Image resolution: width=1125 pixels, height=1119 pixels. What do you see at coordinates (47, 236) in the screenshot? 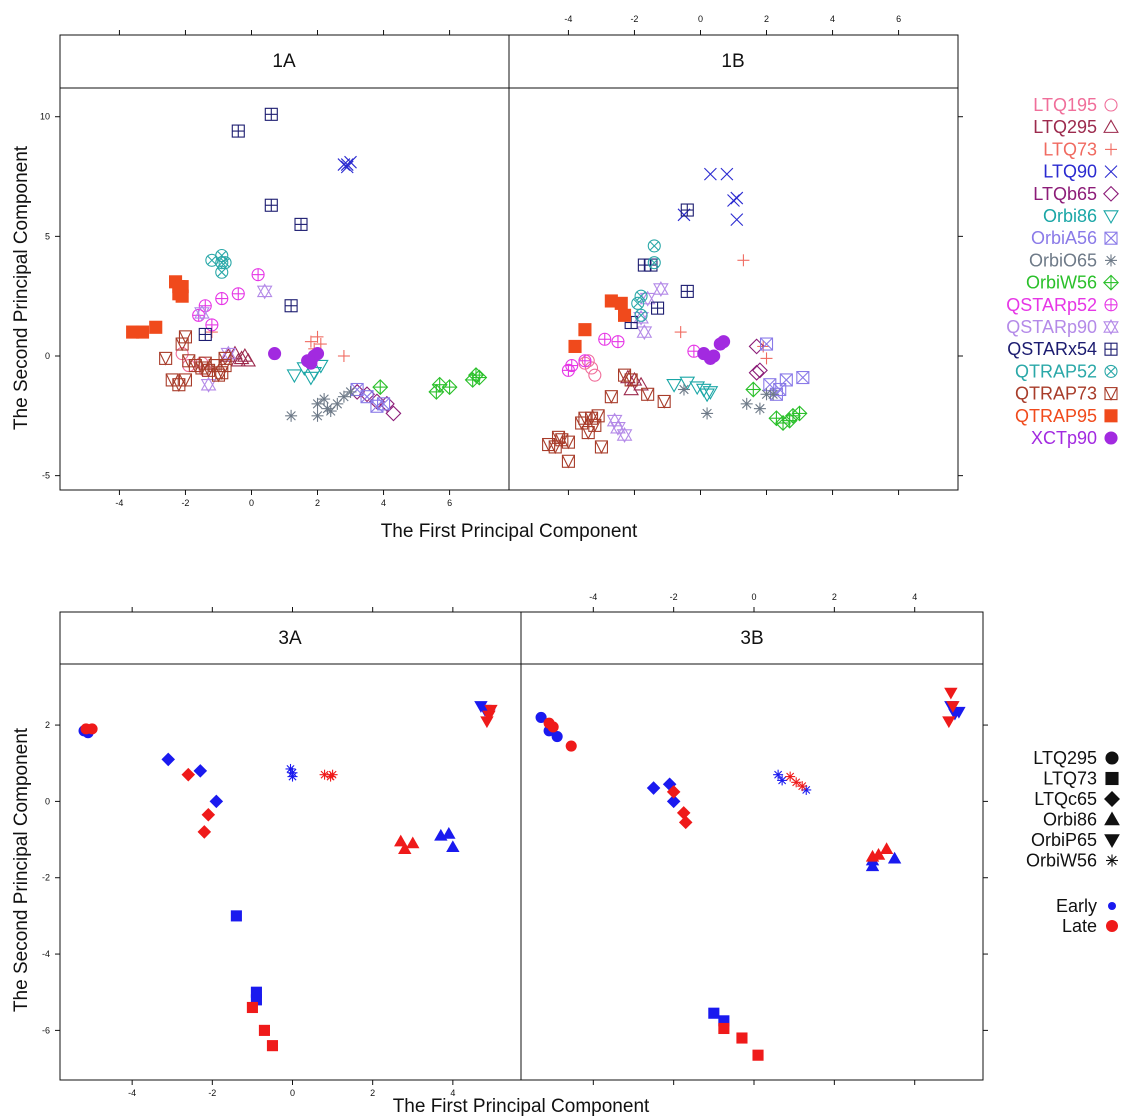
I see `y-tick-label: 5` at bounding box center [47, 236].